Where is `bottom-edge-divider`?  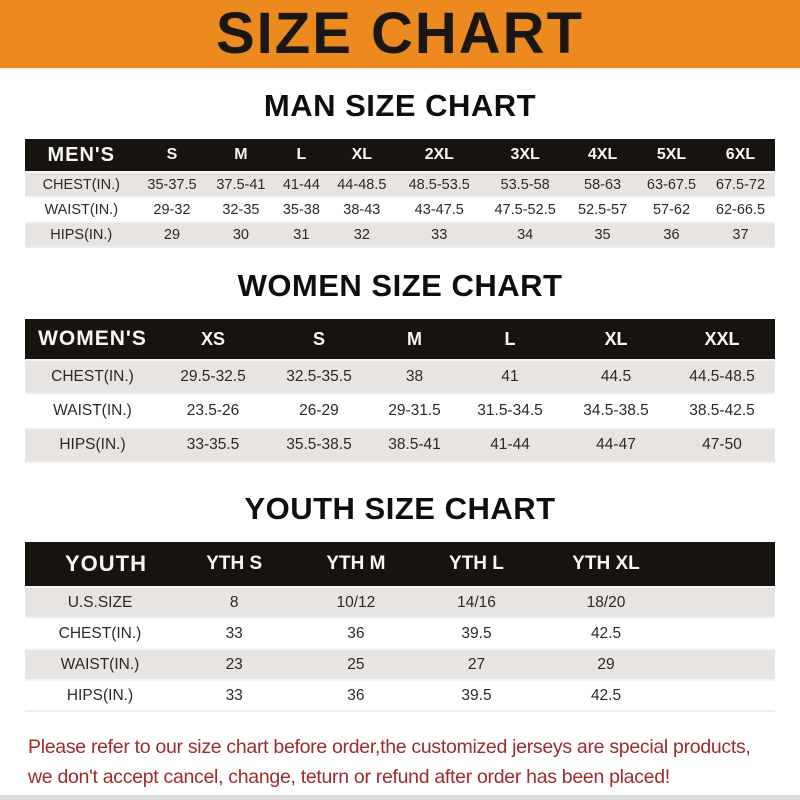
bottom-edge-divider is located at coordinates (400, 797).